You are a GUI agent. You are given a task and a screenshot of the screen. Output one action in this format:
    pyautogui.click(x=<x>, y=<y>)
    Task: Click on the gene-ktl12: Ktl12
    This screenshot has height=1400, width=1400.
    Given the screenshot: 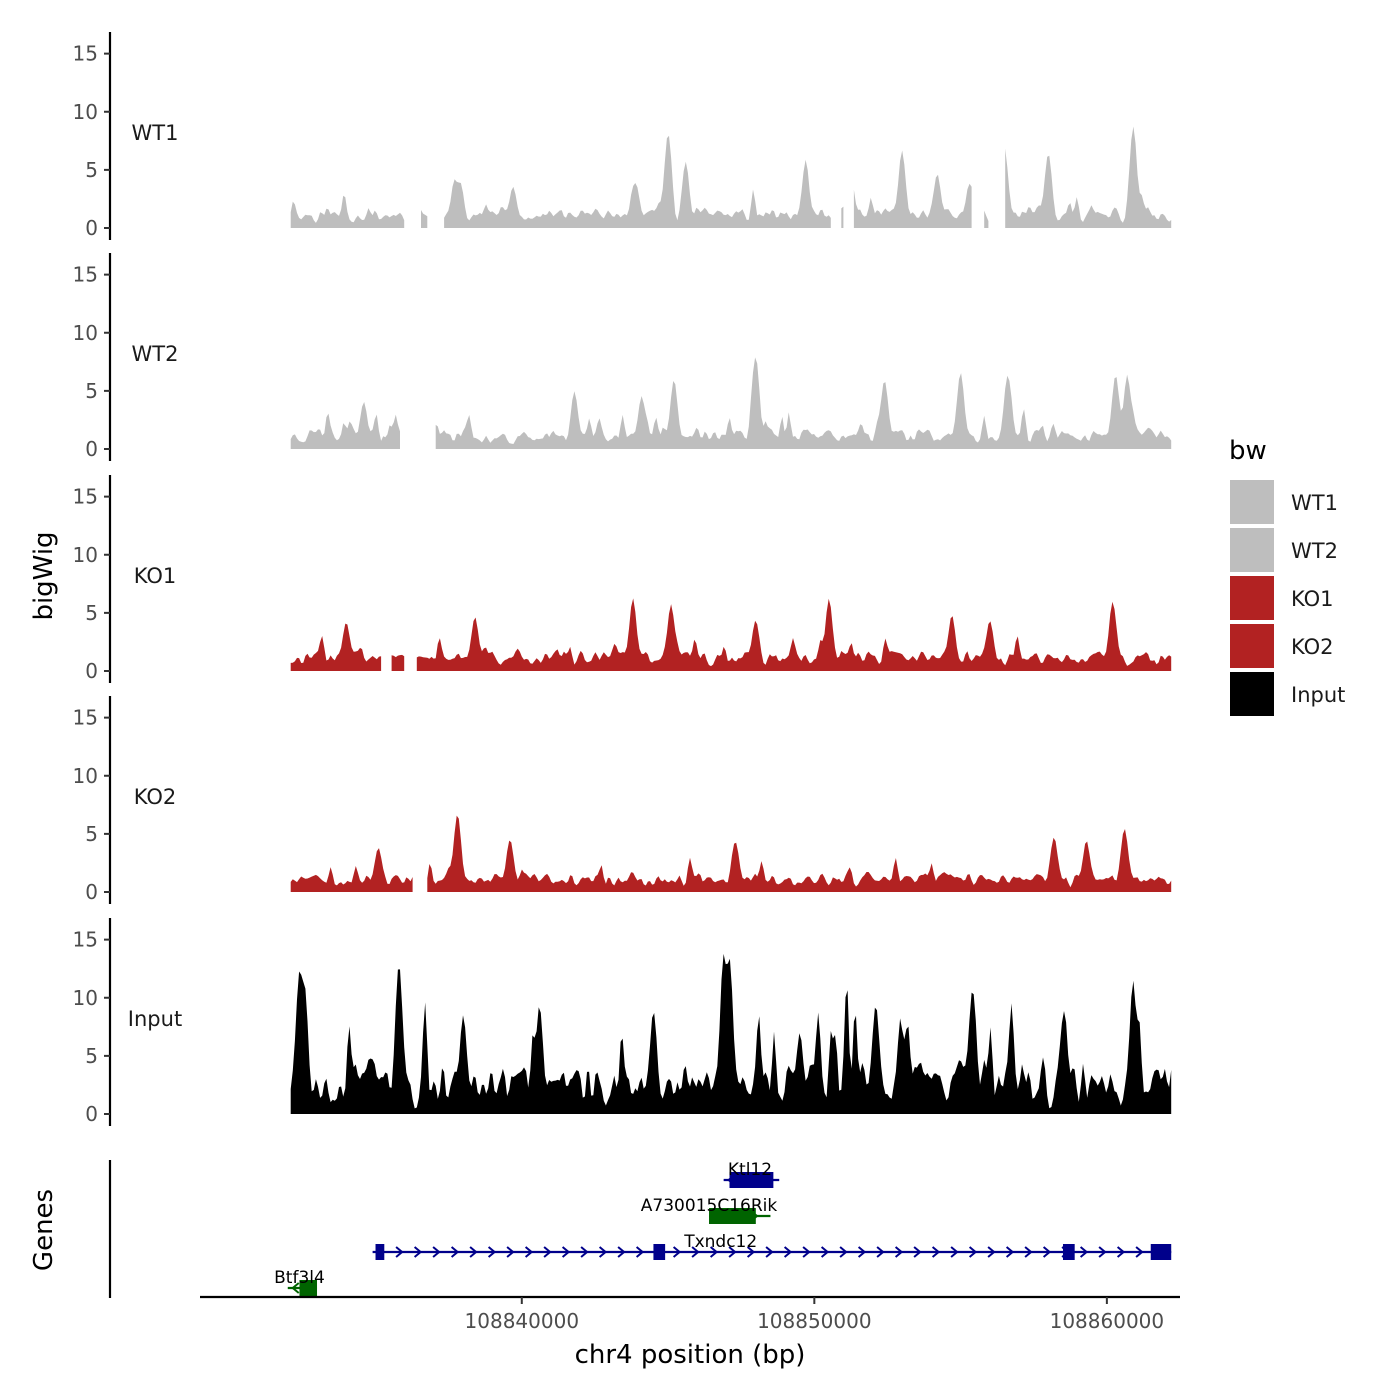 What is the action you would take?
    pyautogui.click(x=751, y=1174)
    